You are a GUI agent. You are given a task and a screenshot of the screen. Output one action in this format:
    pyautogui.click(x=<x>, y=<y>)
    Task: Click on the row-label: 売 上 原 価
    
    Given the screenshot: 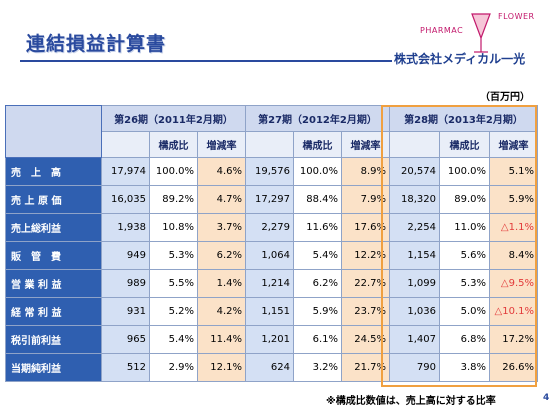 What is the action you would take?
    pyautogui.click(x=53, y=199)
    